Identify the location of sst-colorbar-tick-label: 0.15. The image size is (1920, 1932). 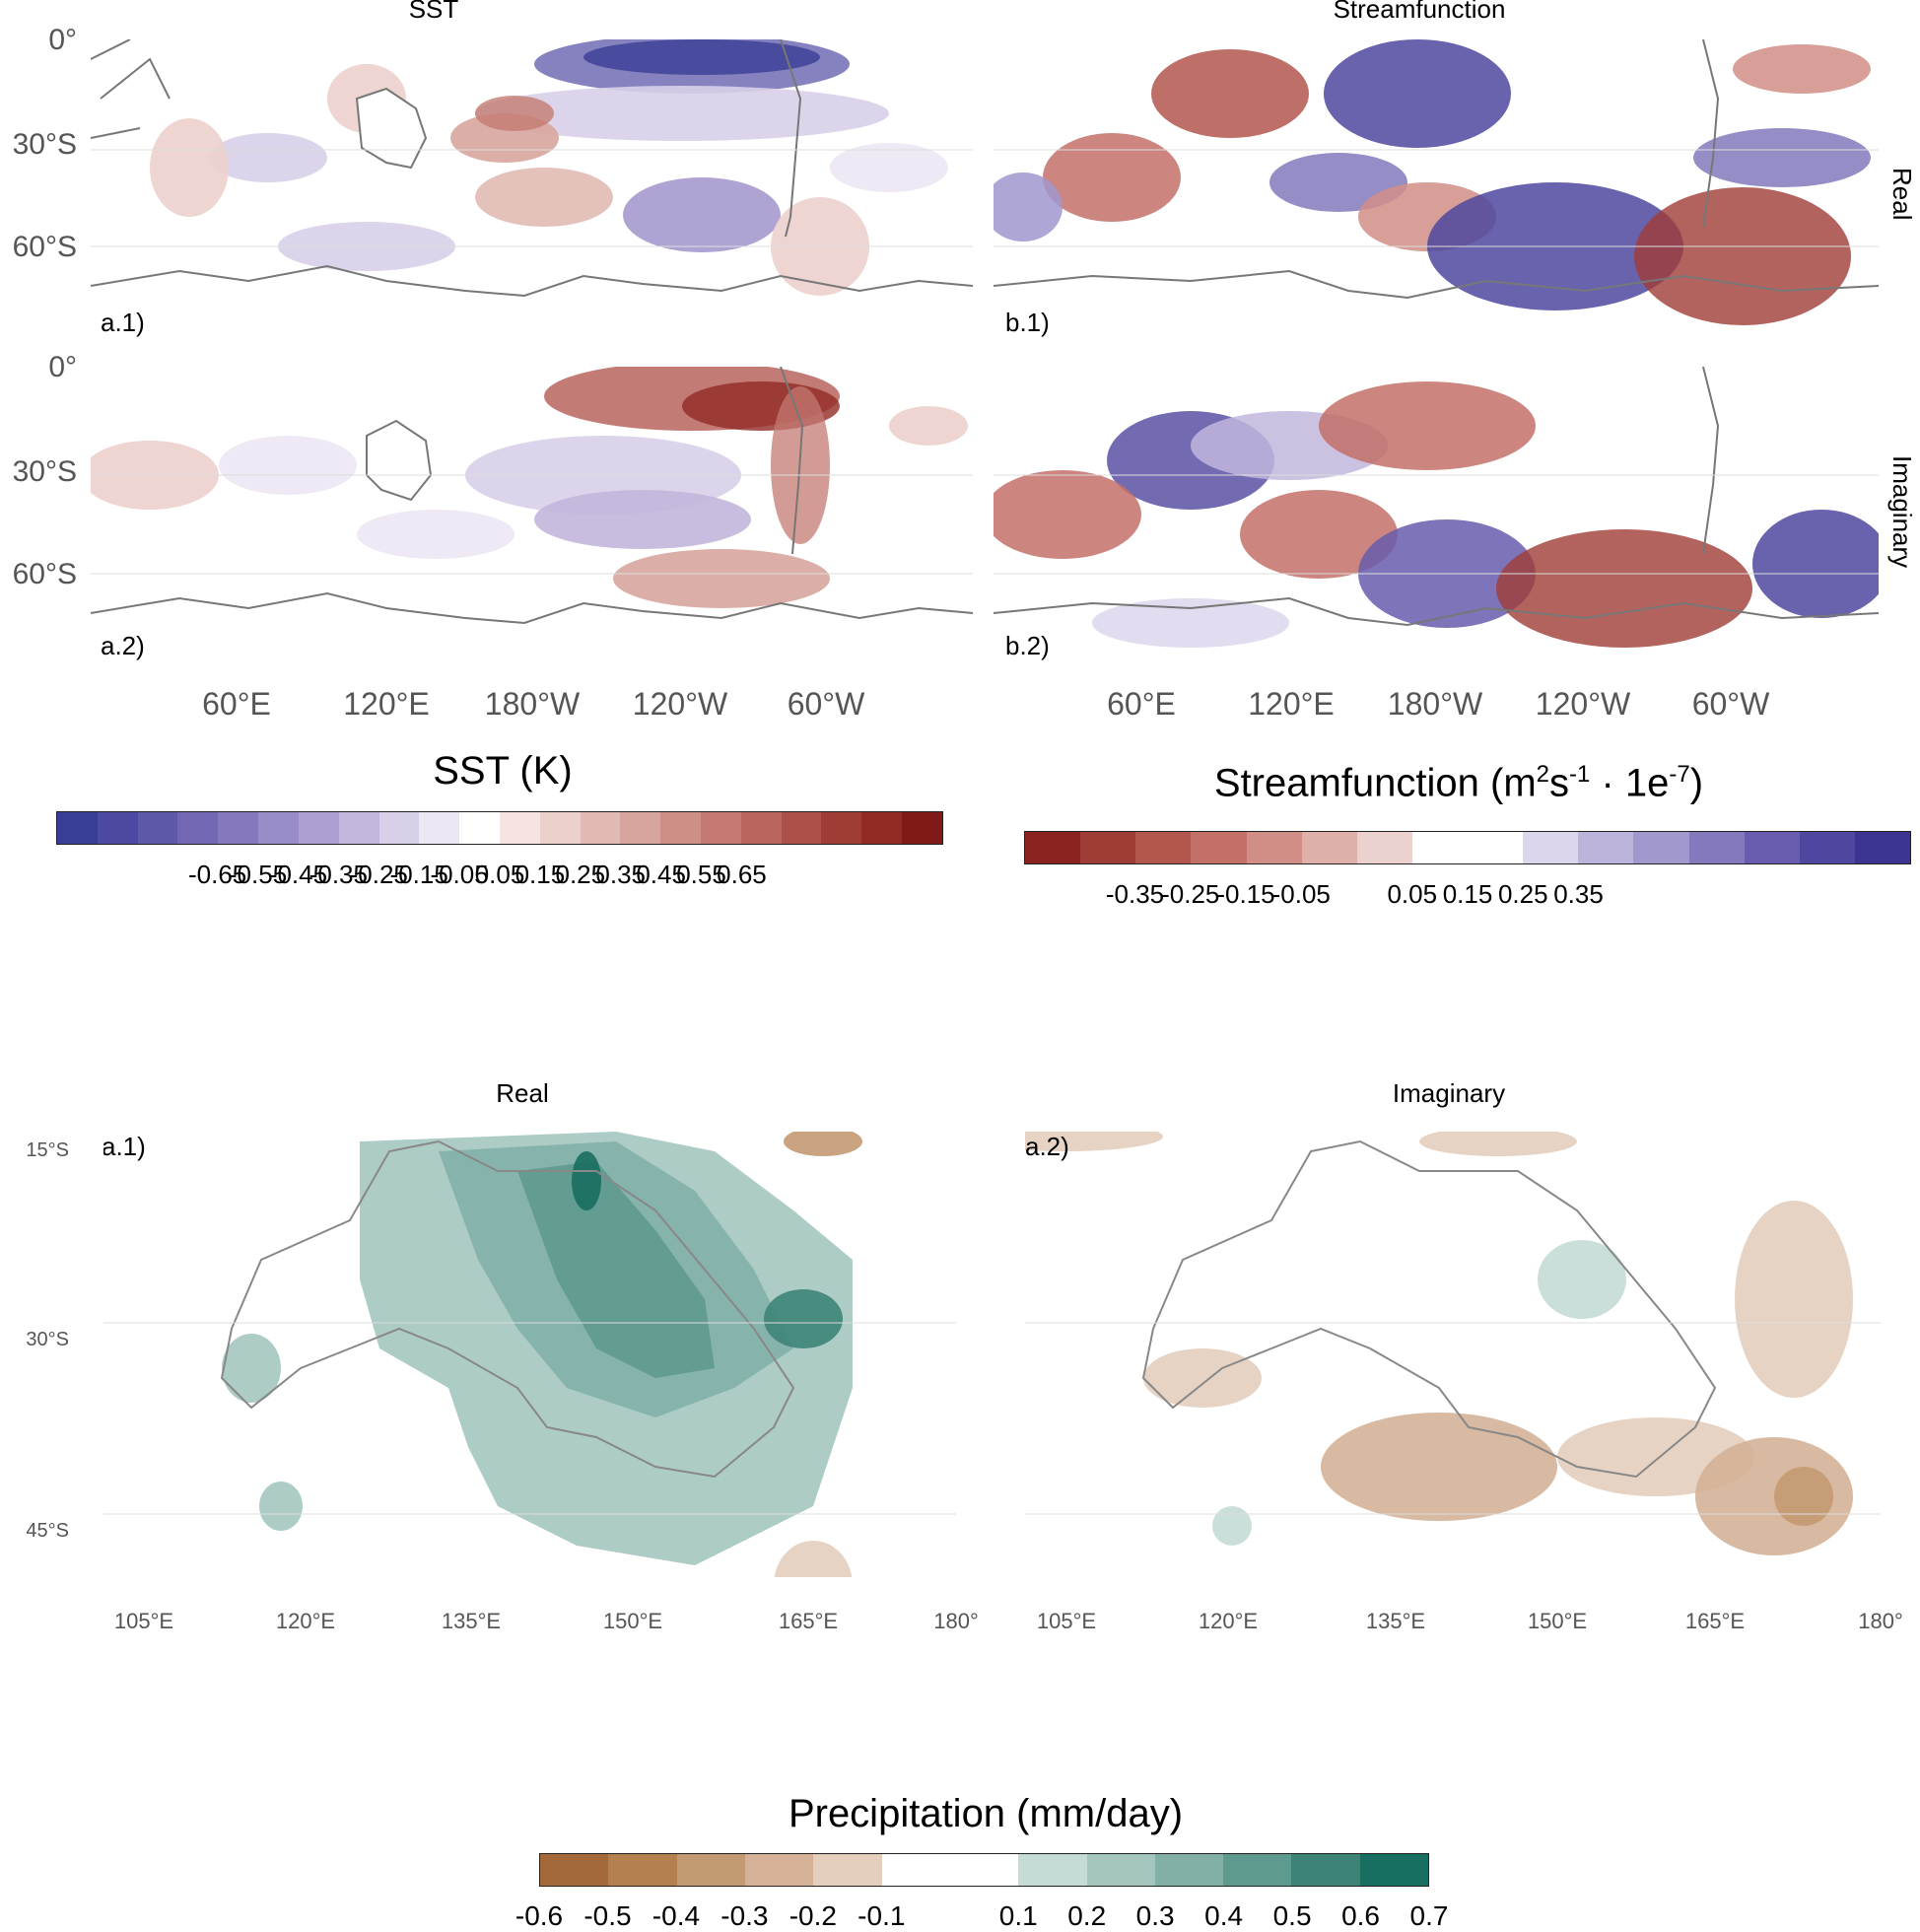
(540, 875).